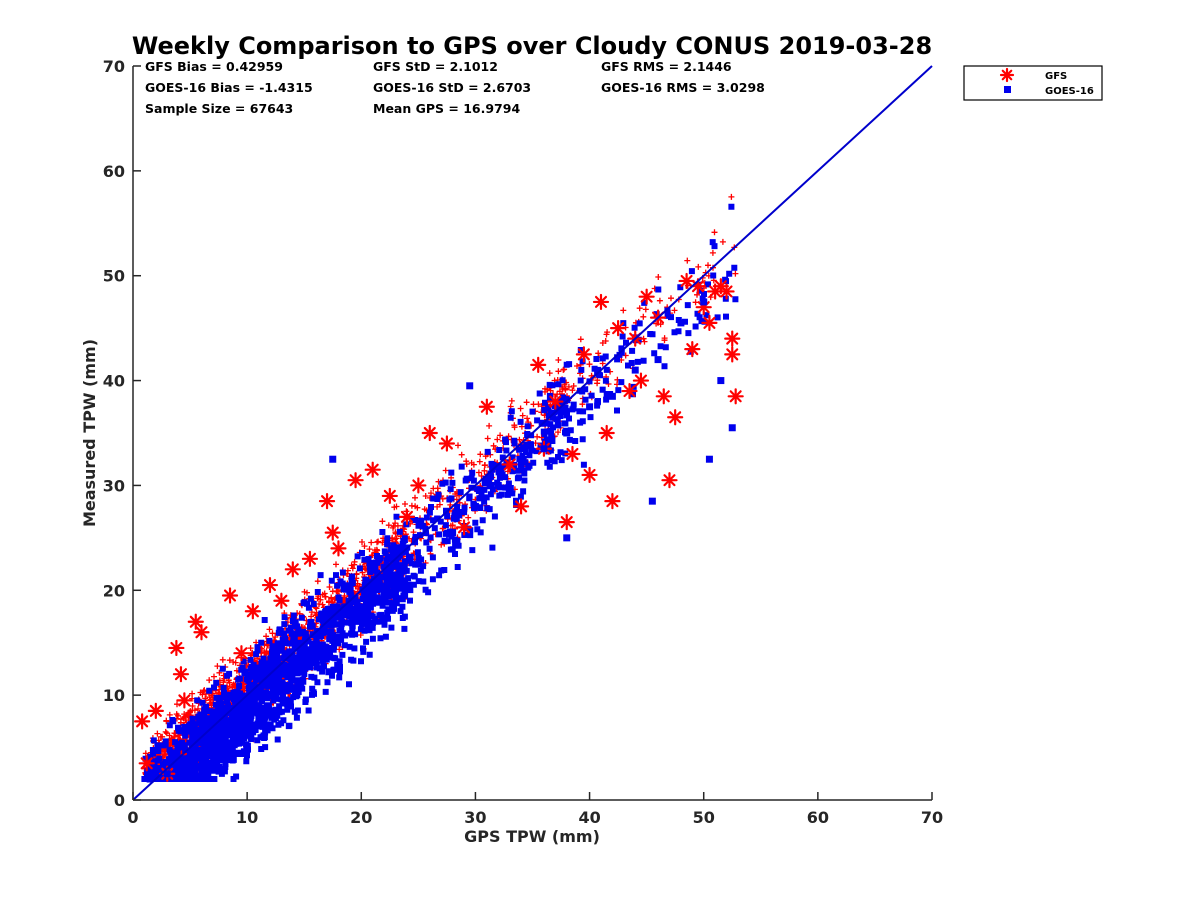 The width and height of the screenshot is (1200, 900). What do you see at coordinates (683, 87) in the screenshot?
I see `goes16-rms-stat: GOES-16 RMS = 3.0298` at bounding box center [683, 87].